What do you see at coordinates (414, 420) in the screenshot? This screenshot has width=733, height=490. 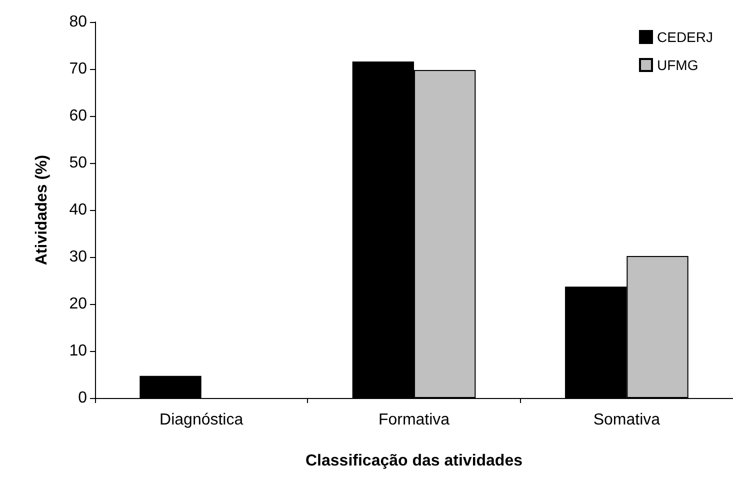 I see `x-tick-label: Formativa` at bounding box center [414, 420].